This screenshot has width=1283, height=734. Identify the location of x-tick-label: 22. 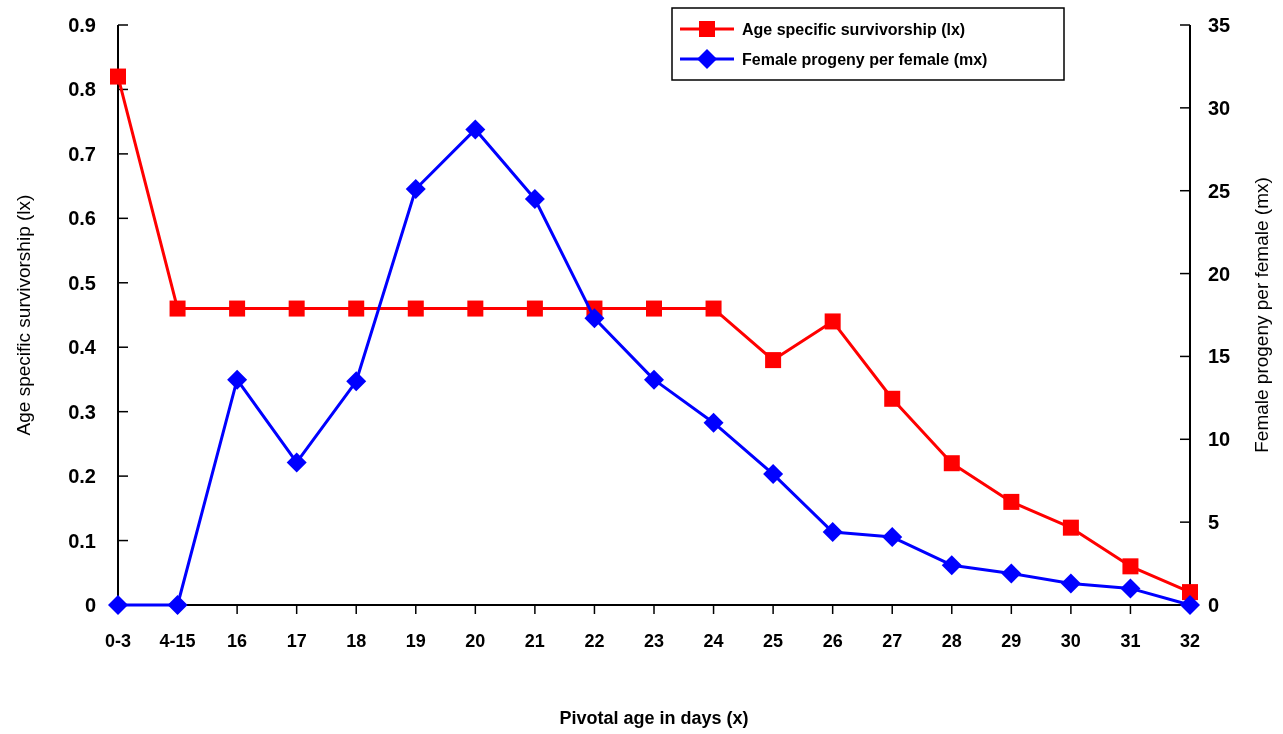
(594, 641).